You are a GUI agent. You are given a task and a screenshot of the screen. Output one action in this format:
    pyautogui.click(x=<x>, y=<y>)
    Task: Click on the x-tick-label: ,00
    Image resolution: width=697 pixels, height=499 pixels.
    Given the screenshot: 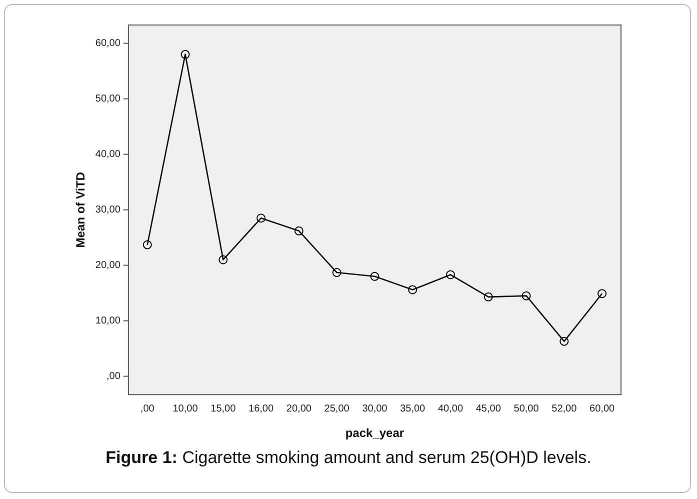 What is the action you would take?
    pyautogui.click(x=147, y=408)
    